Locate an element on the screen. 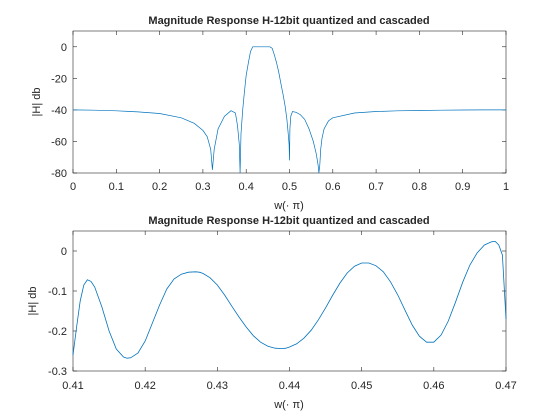  lower-y-axis-label: |H| db is located at coordinates (33, 301).